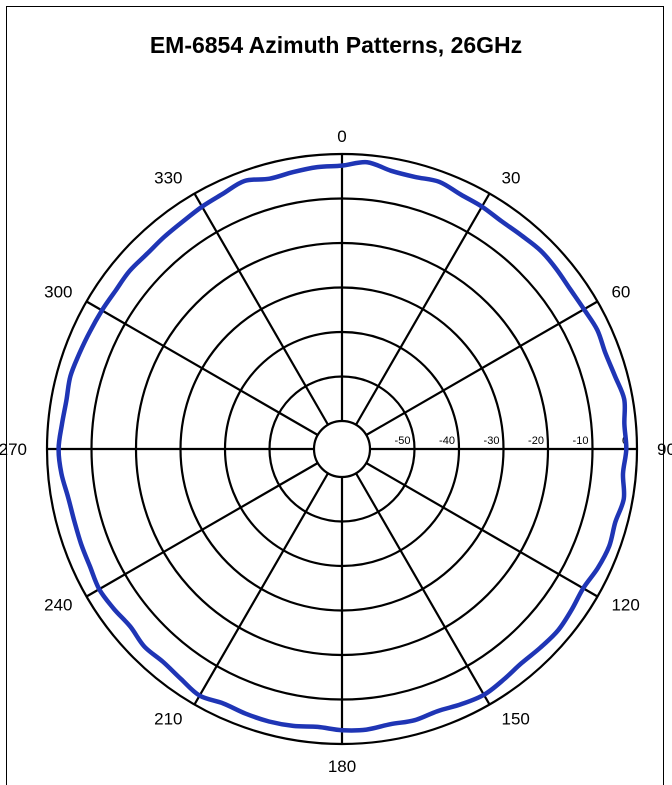  I want to click on angle-tick-label: 150, so click(516, 718).